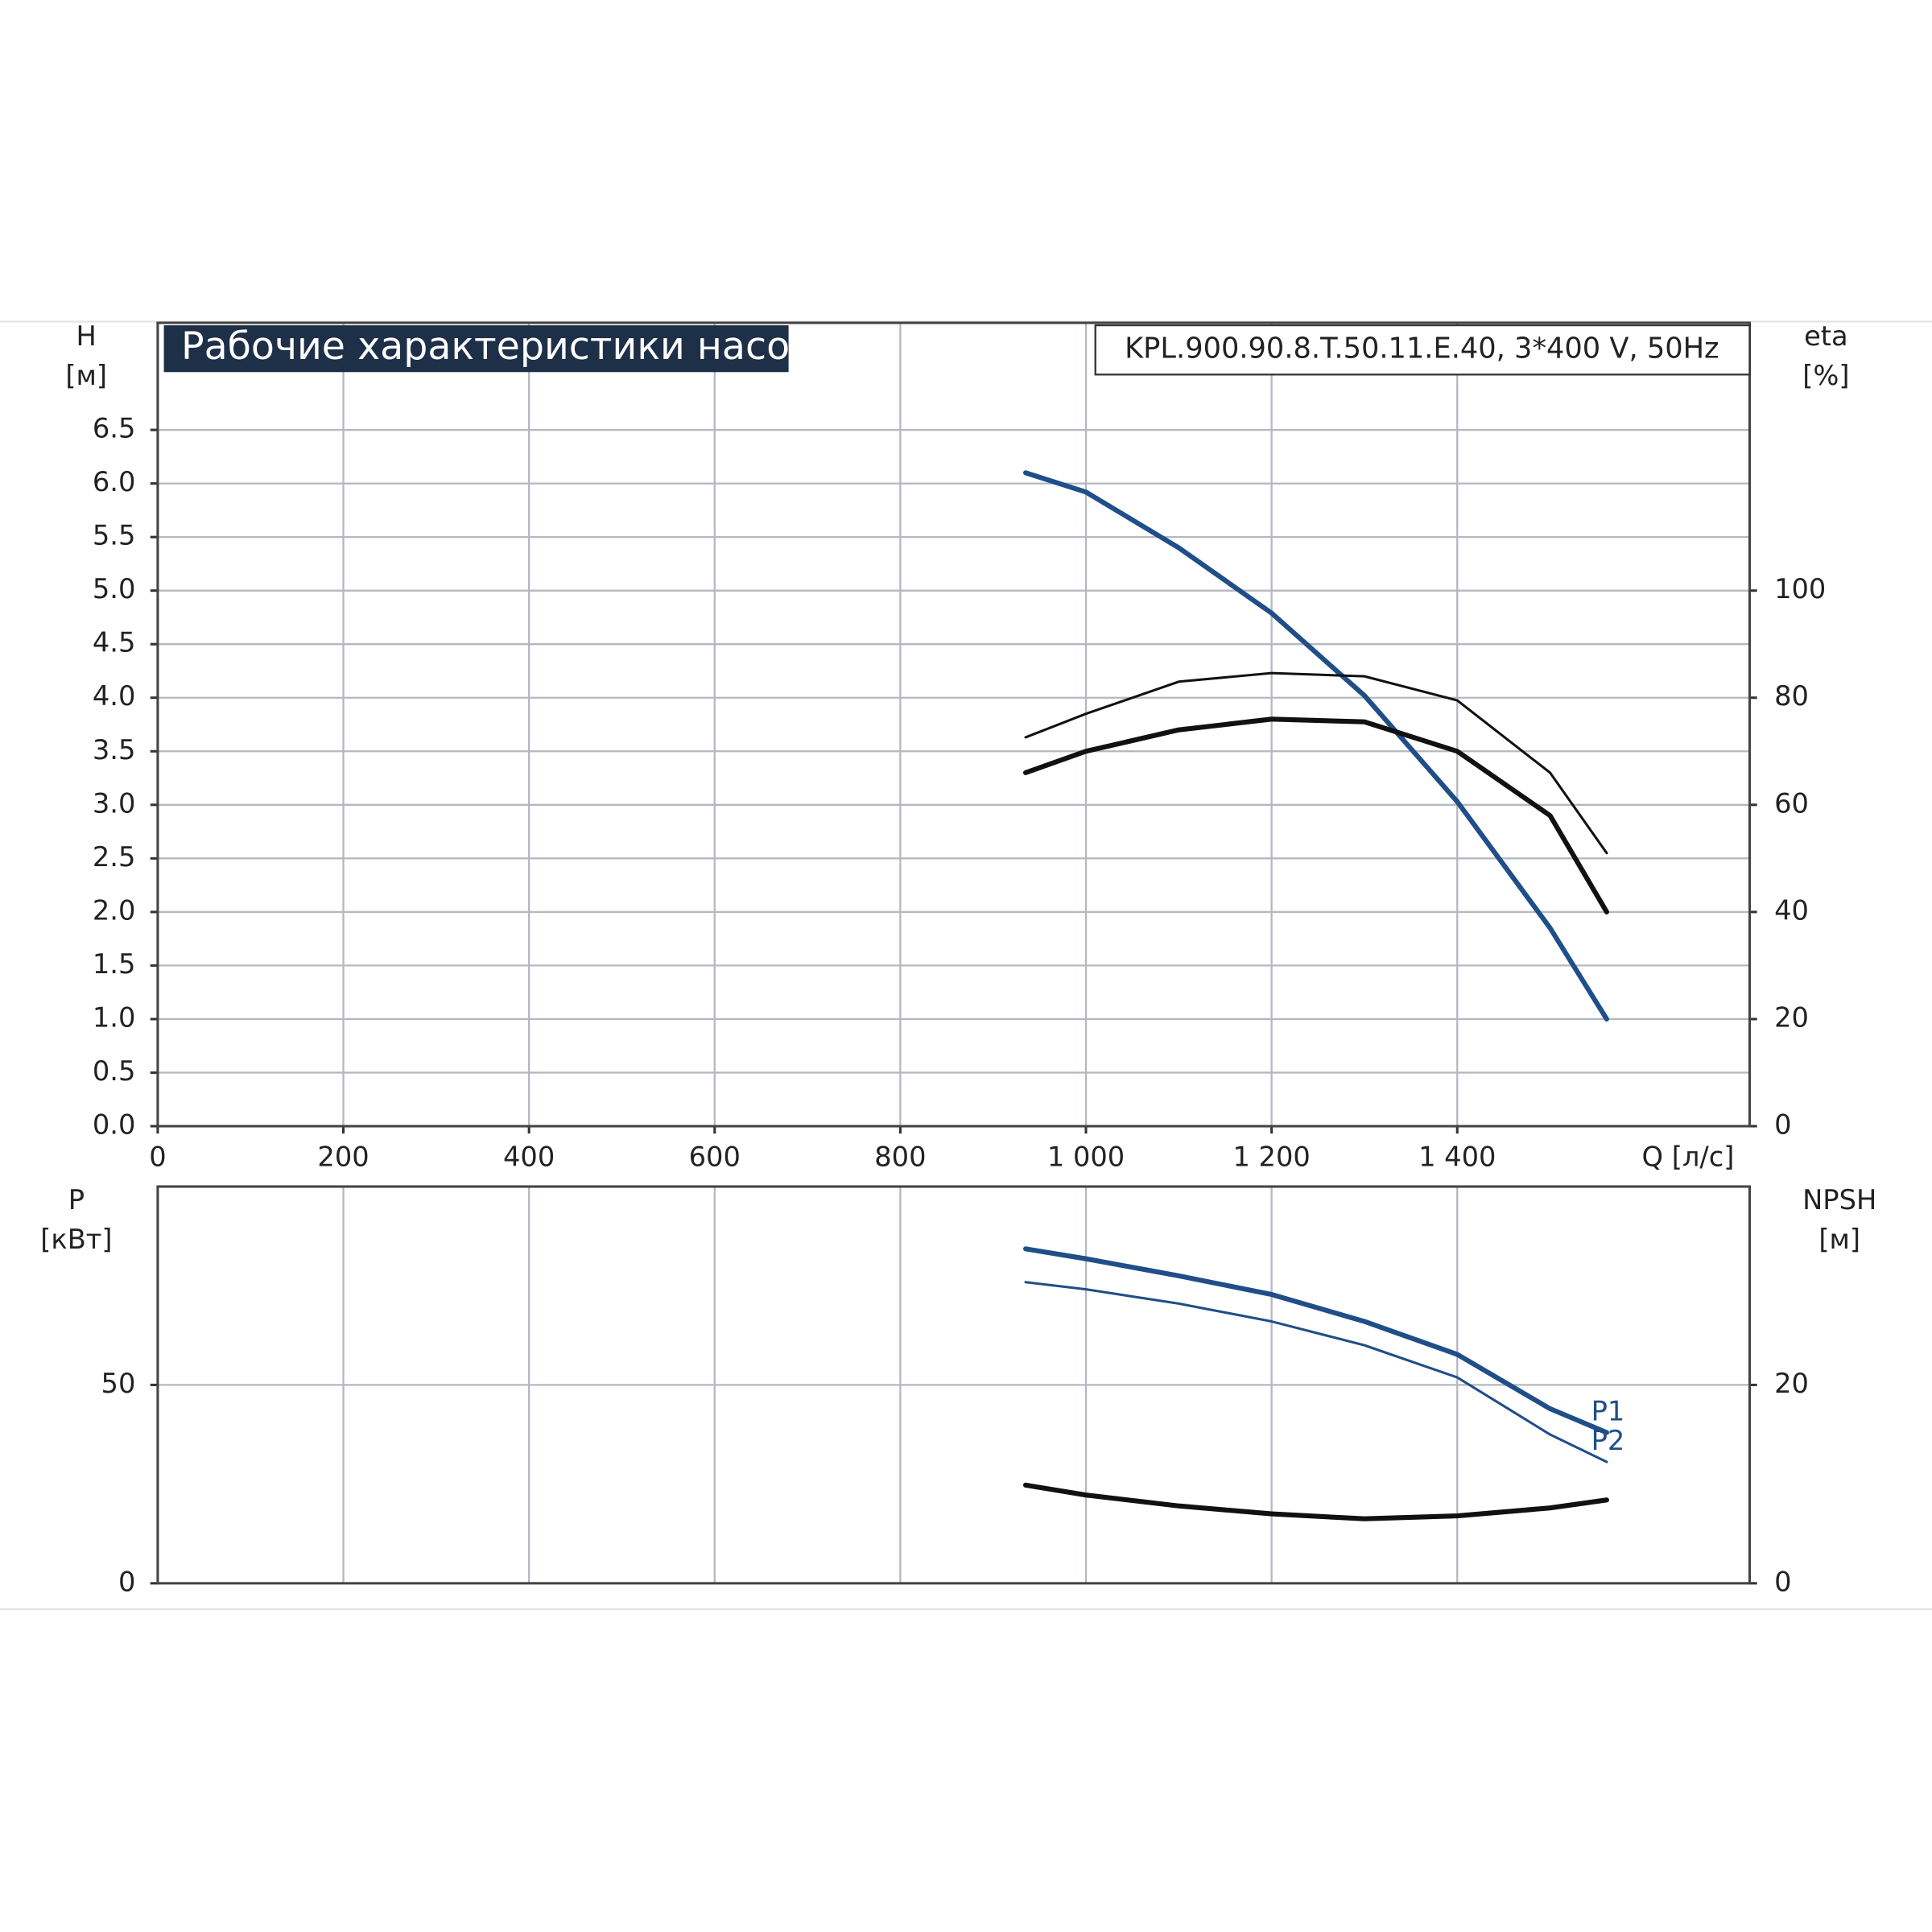  What do you see at coordinates (1826, 336) in the screenshot?
I see `y2-axis-label: eta` at bounding box center [1826, 336].